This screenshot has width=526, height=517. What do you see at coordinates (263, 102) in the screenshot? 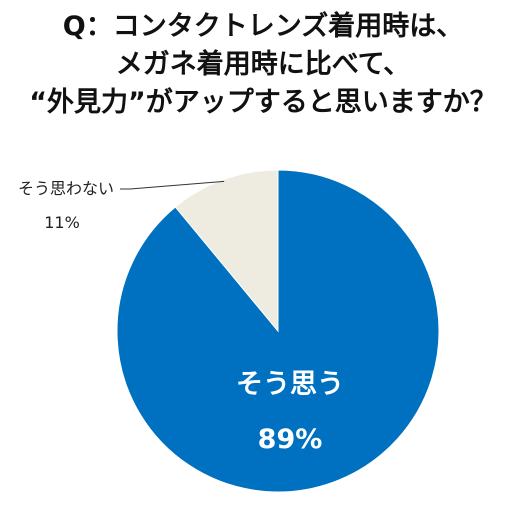
I see `title-line-3: “外見力”がアップすると思いますか？` at bounding box center [263, 102].